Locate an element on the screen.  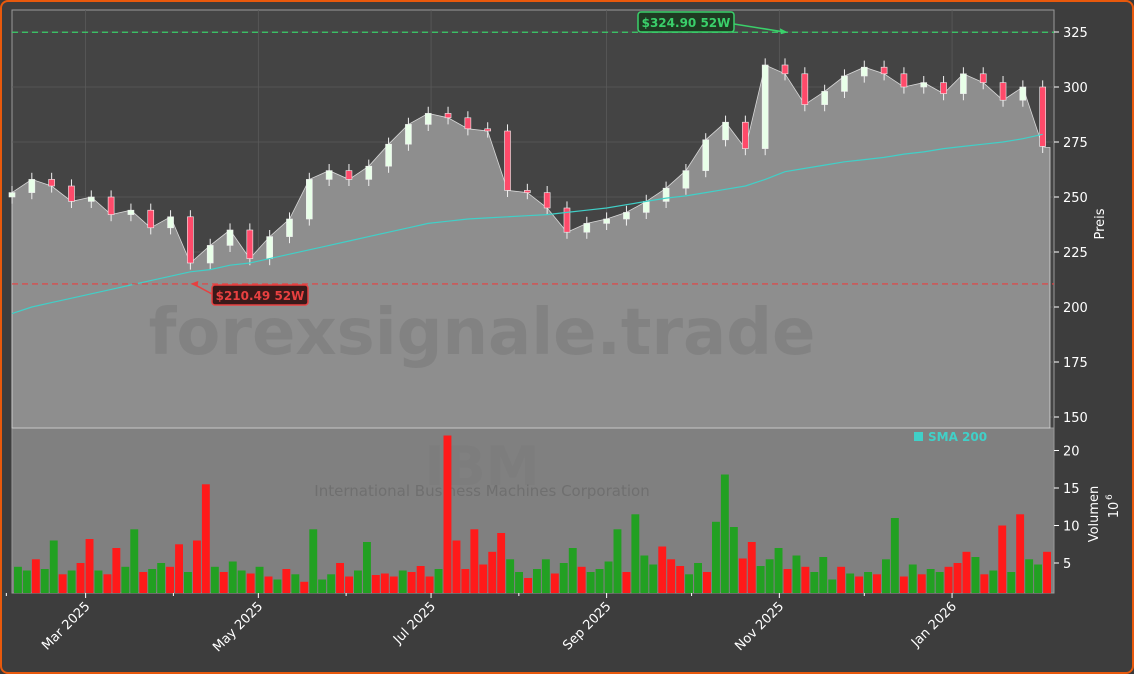
volume-unit-exp: 6 is located at coordinates (1110, 497).